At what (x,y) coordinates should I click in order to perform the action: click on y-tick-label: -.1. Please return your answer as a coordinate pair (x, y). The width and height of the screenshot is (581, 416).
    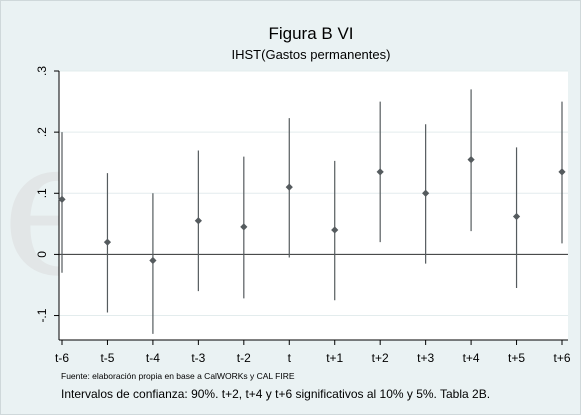
    Looking at the image, I should click on (42, 315).